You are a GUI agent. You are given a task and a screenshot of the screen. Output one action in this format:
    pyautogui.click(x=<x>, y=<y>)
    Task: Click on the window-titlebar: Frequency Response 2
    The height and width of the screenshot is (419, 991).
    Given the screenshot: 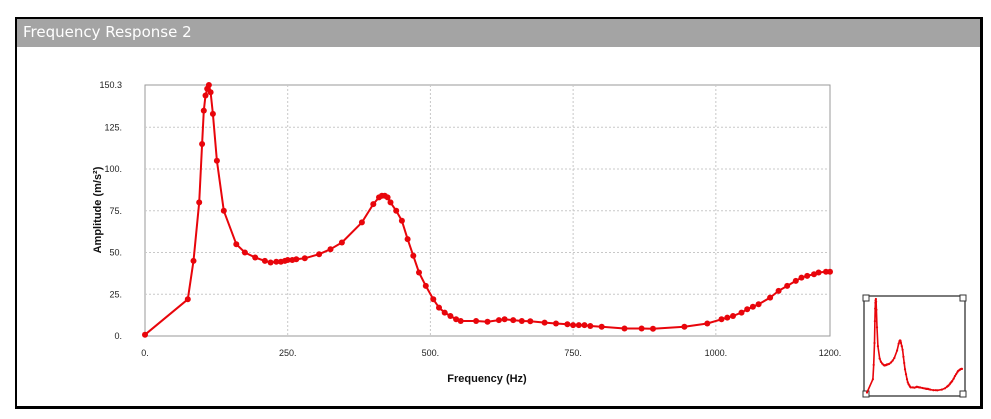 What is the action you would take?
    pyautogui.click(x=498, y=33)
    